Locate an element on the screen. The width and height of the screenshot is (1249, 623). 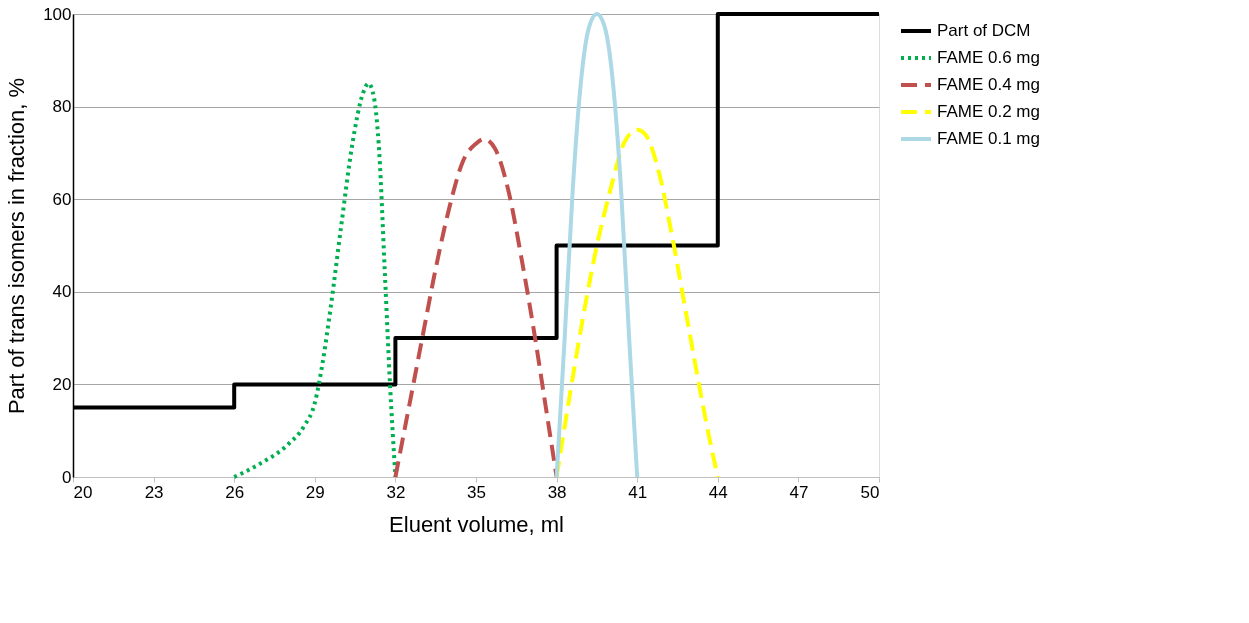
x-tick-label: 29 is located at coordinates (315, 492).